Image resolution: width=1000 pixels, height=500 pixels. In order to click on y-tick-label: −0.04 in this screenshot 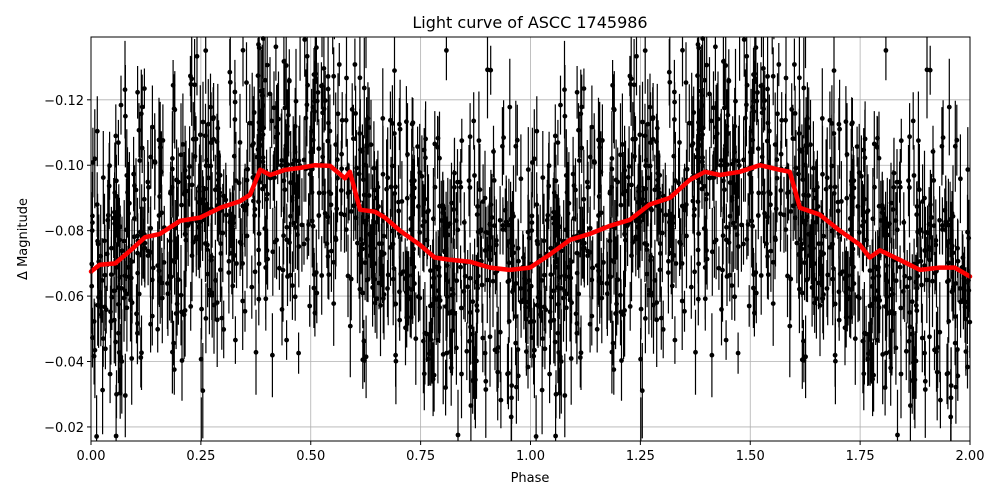, I will do `click(64, 363)`.